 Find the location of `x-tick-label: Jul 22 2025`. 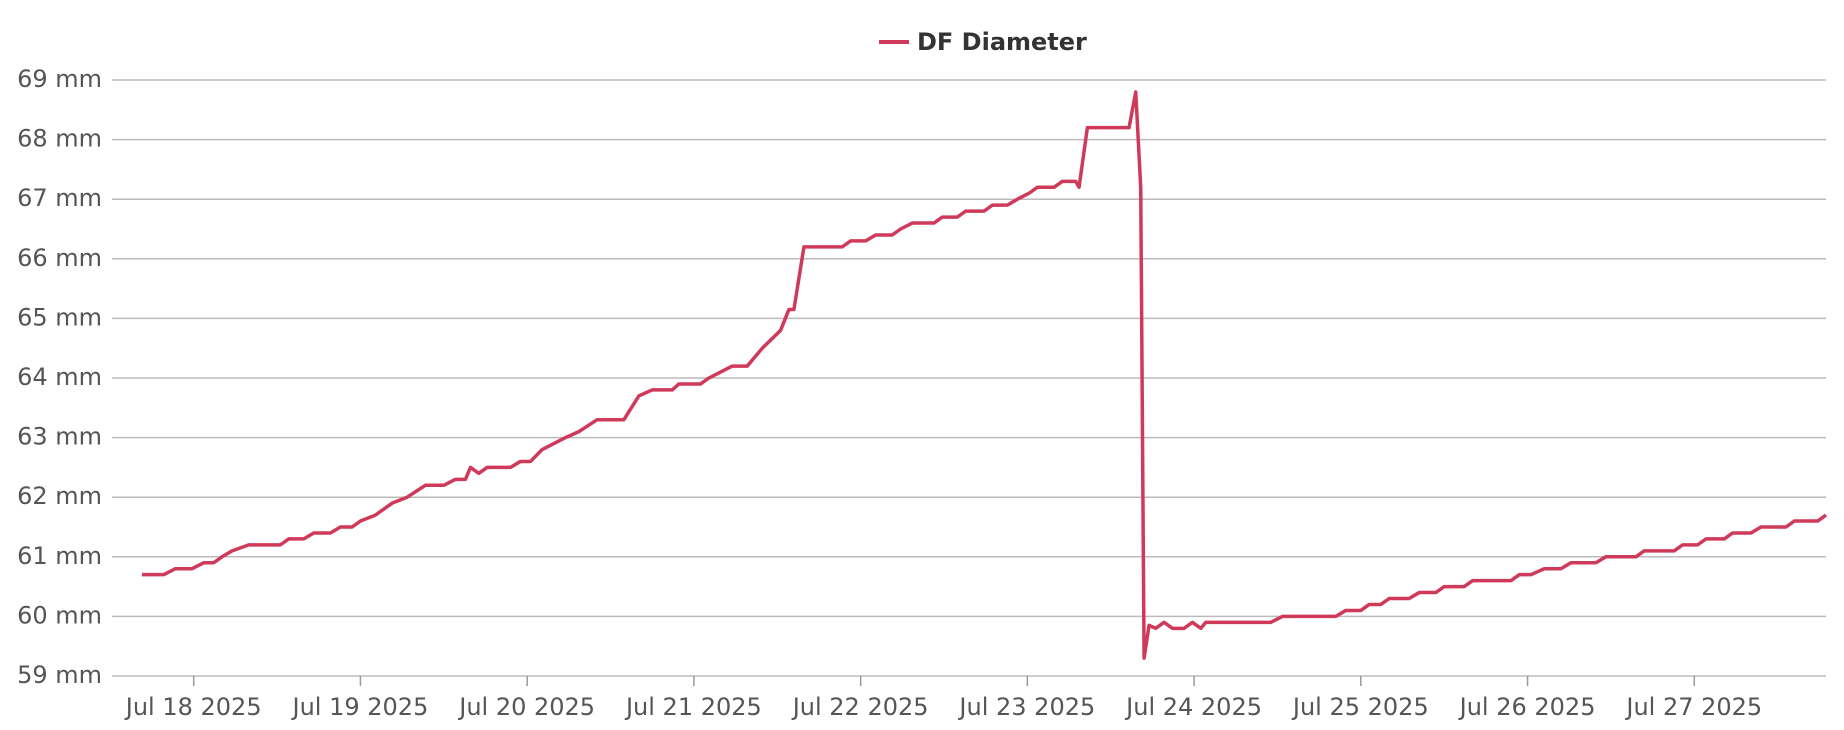

x-tick-label: Jul 22 2025 is located at coordinates (860, 707).